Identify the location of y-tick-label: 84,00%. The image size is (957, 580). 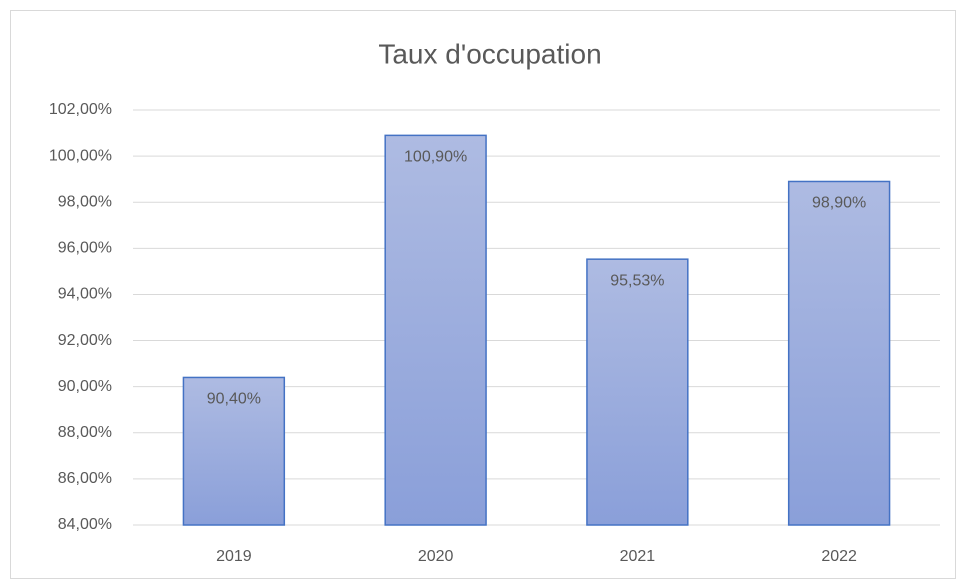
(85, 524).